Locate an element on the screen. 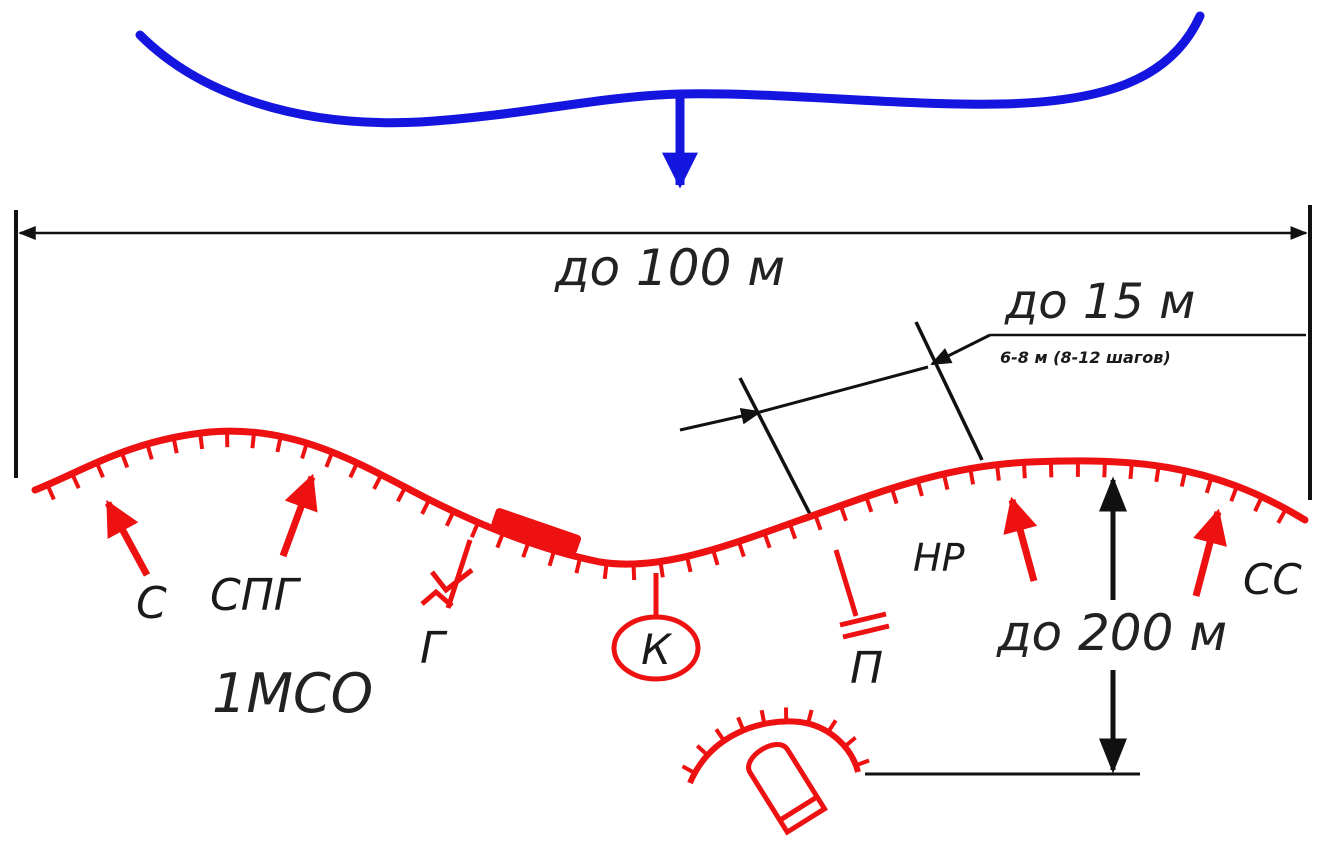  covered-section is located at coordinates (536, 531).